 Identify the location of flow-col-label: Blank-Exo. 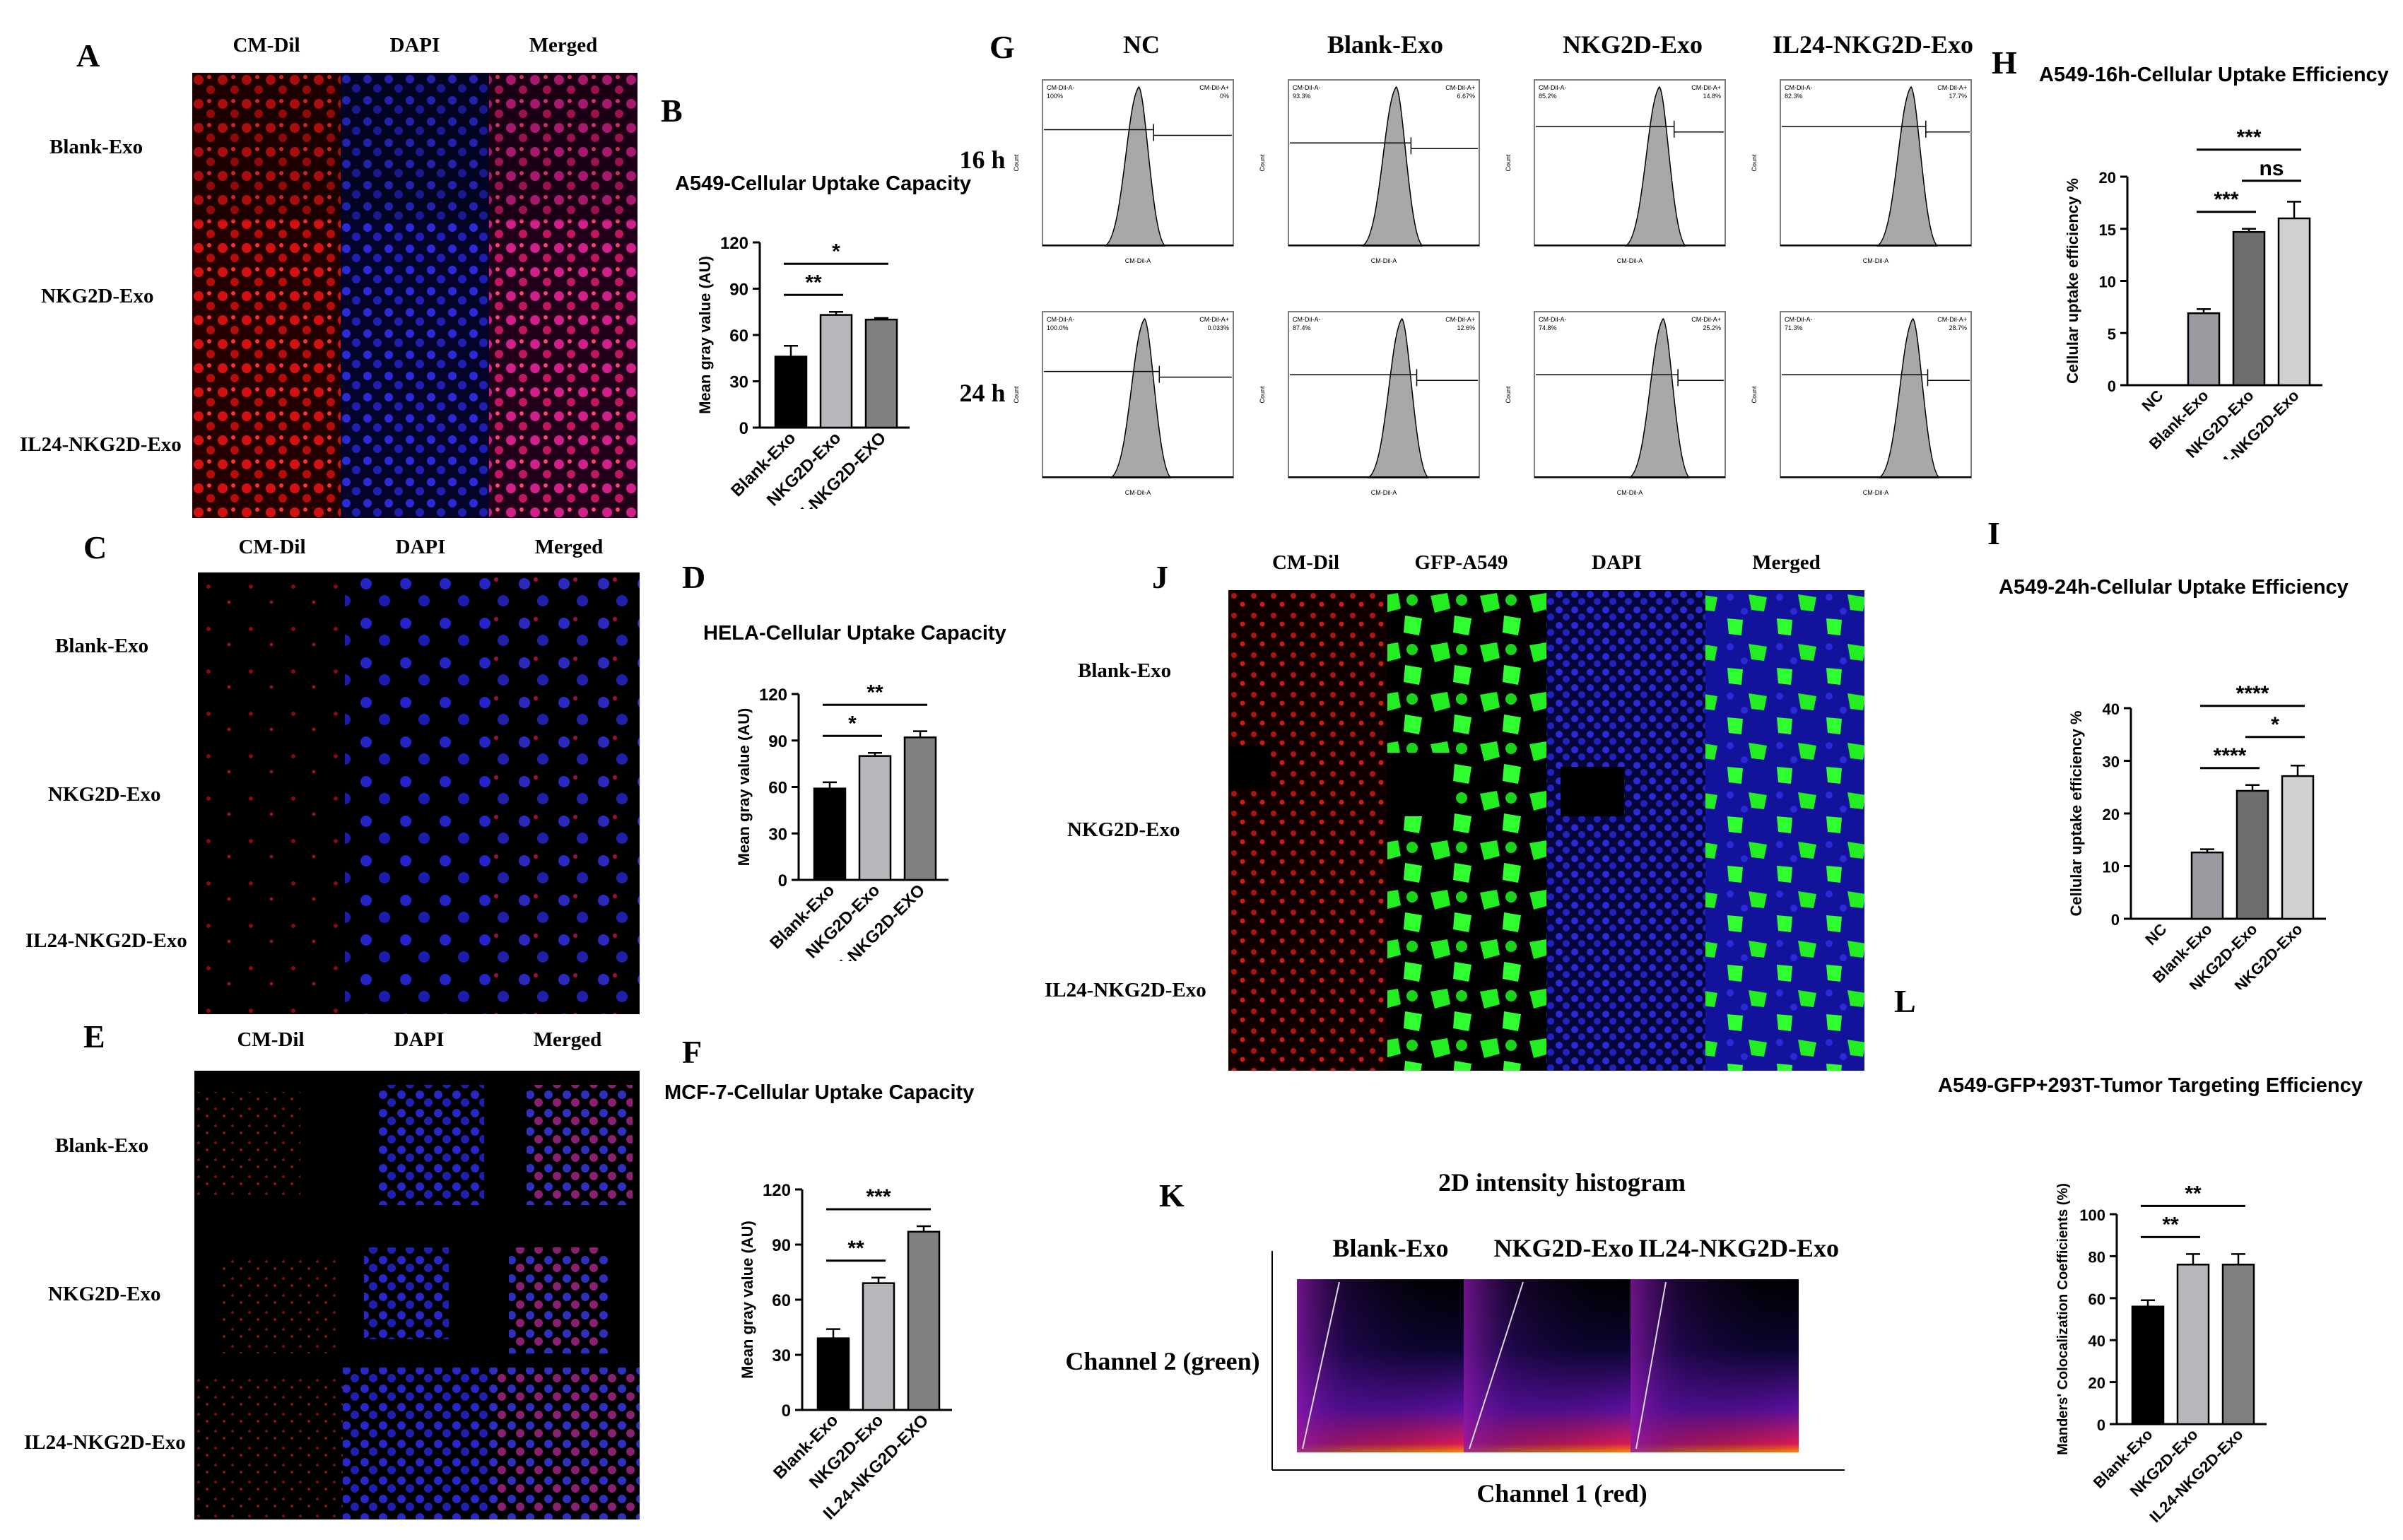
(1385, 44).